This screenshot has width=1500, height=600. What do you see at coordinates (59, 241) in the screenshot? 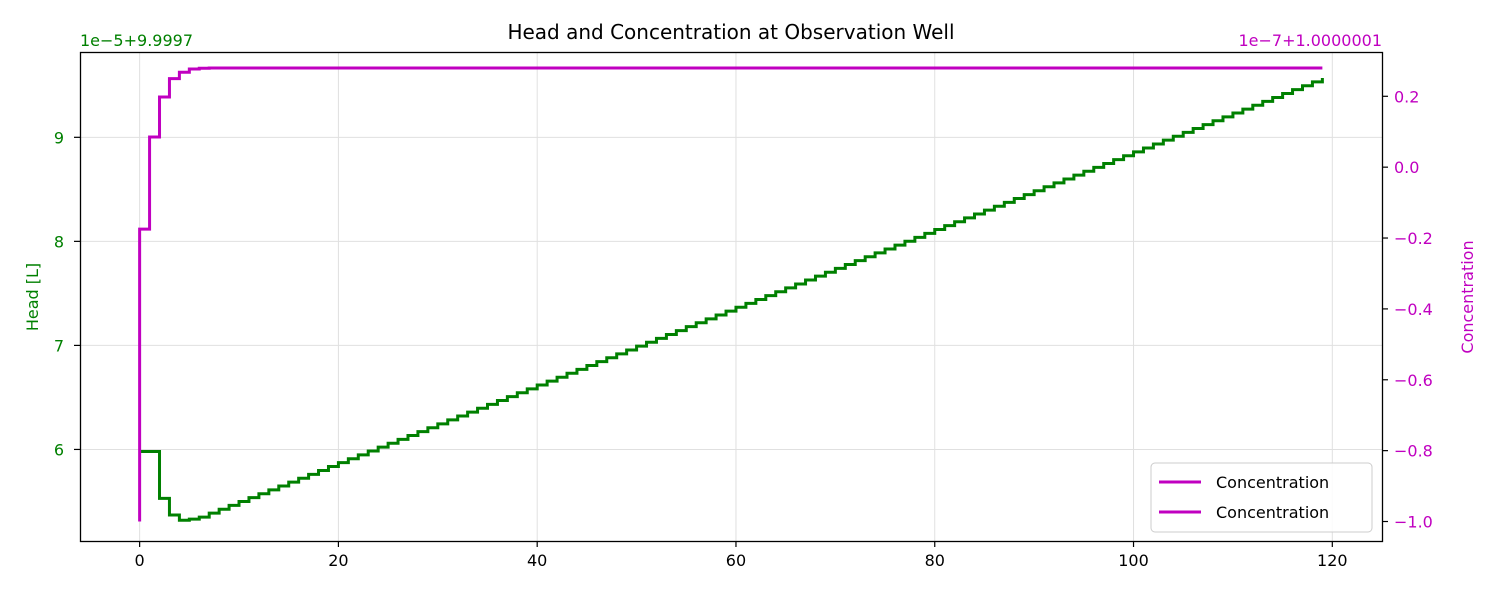
I see `left-tick-label: 8` at bounding box center [59, 241].